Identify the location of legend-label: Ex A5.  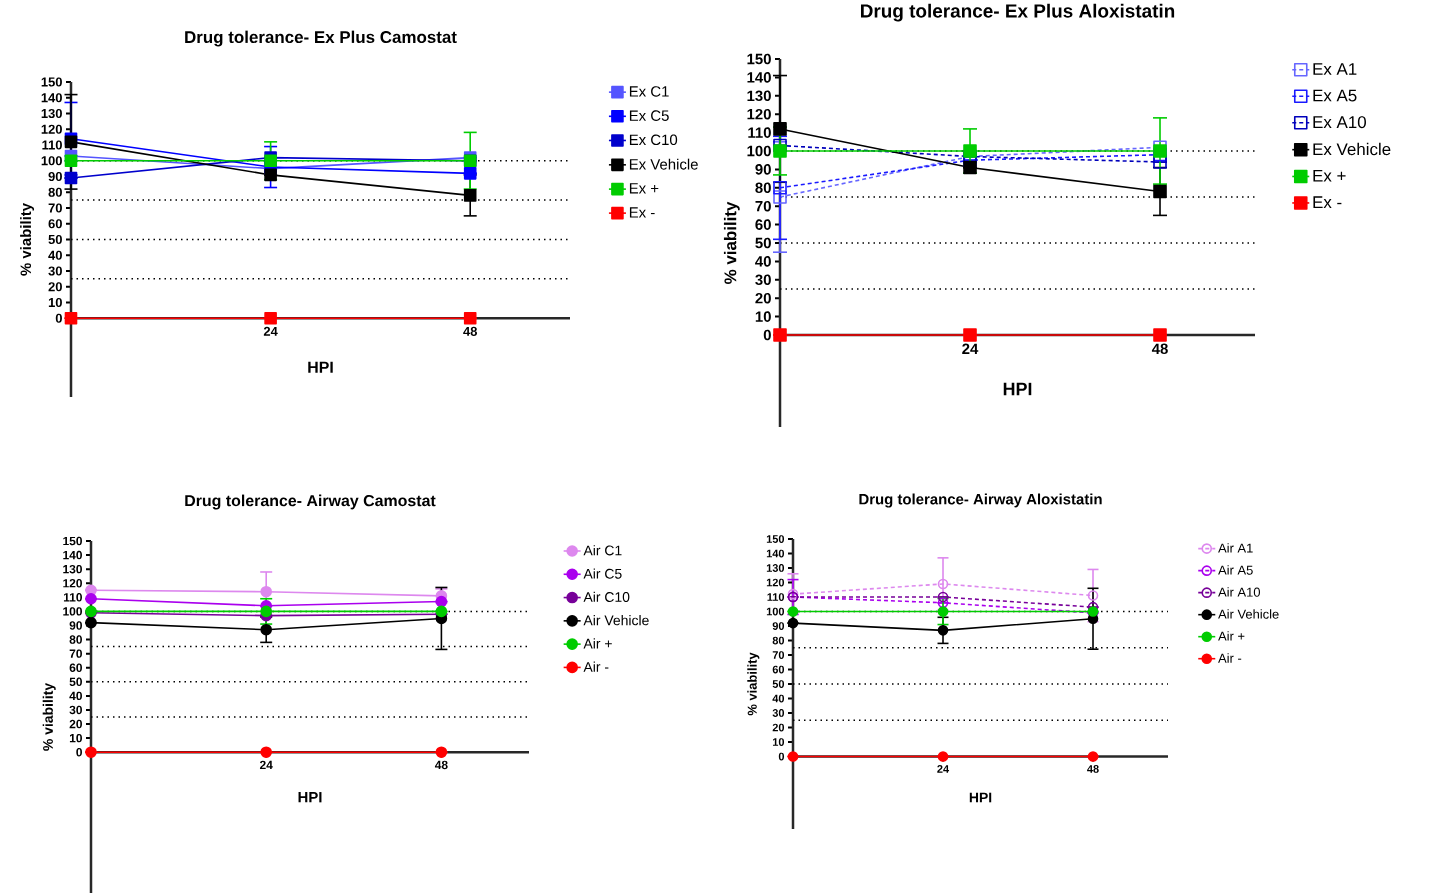
(1335, 95).